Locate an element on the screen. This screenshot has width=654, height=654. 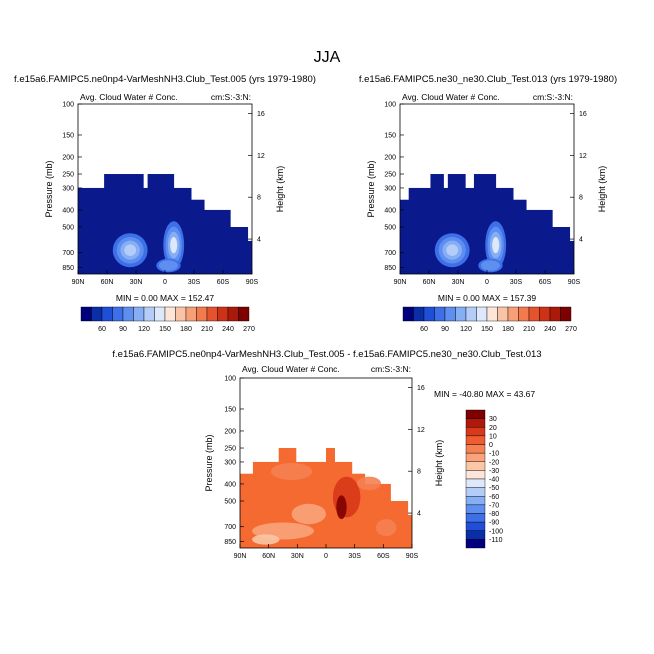
y-tick-label: 400 is located at coordinates (68, 210).